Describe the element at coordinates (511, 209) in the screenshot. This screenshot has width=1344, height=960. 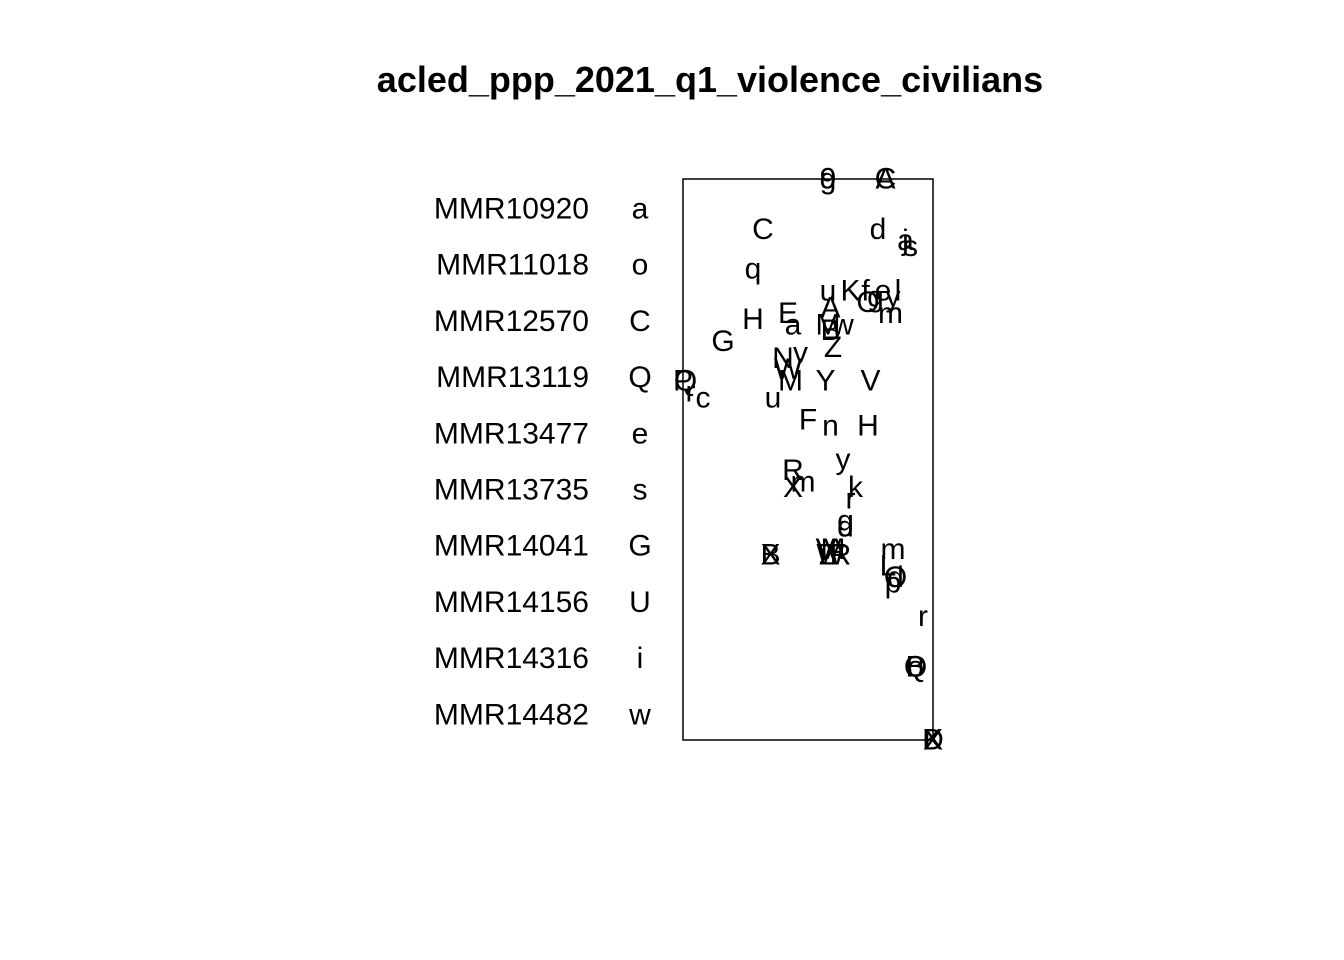
I see `legend-code: MMR10920` at that location.